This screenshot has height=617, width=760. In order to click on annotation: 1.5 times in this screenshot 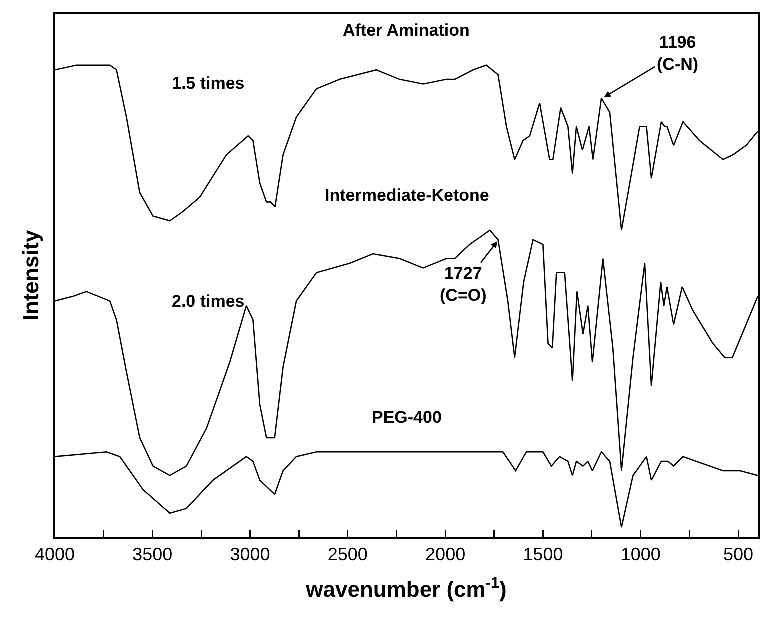, I will do `click(208, 83)`.